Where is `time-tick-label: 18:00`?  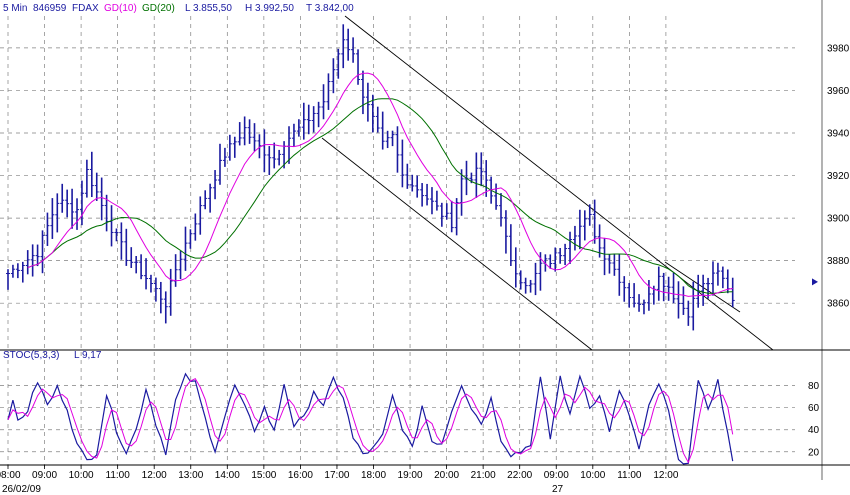 time-tick-label: 18:00 is located at coordinates (373, 475).